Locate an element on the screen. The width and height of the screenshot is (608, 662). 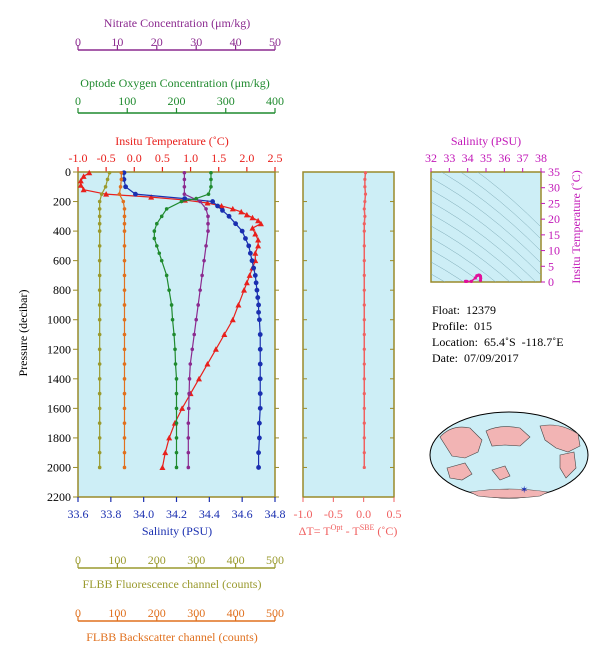
ts-x-tick-label: 32 is located at coordinates (431, 158).